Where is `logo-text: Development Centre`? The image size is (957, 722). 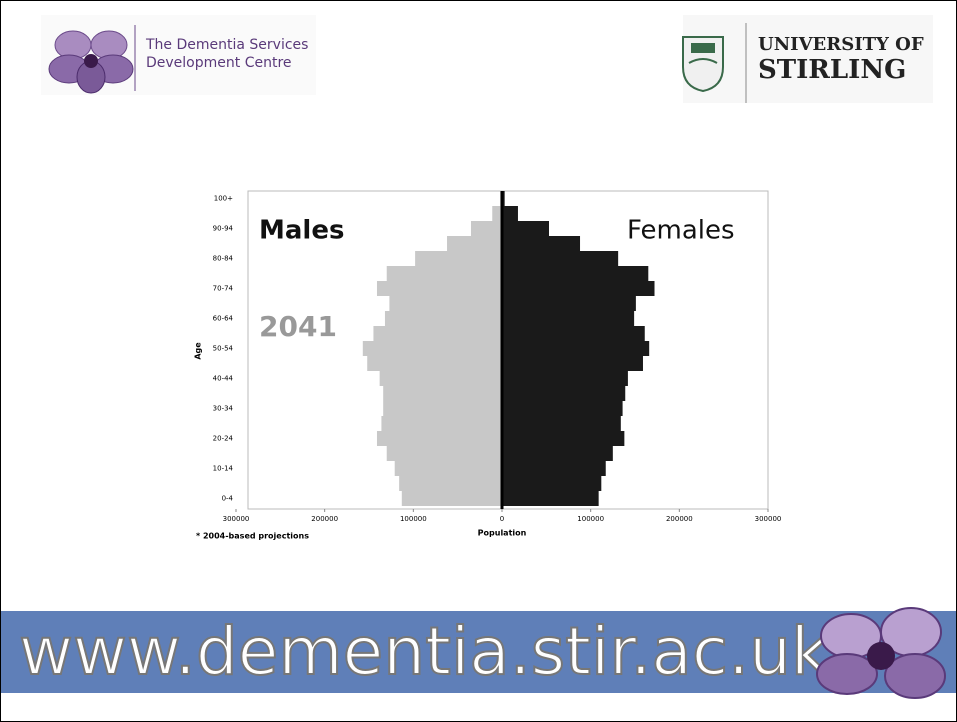 logo-text: Development Centre is located at coordinates (219, 63).